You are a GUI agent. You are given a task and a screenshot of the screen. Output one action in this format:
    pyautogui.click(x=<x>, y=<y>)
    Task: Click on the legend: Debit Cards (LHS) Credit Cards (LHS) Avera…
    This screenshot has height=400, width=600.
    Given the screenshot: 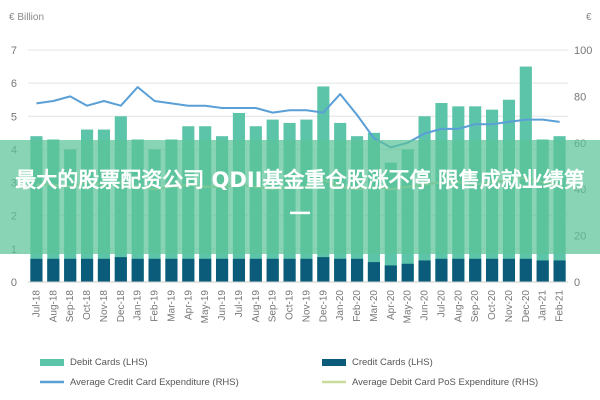 What is the action you would take?
    pyautogui.click(x=289, y=372)
    